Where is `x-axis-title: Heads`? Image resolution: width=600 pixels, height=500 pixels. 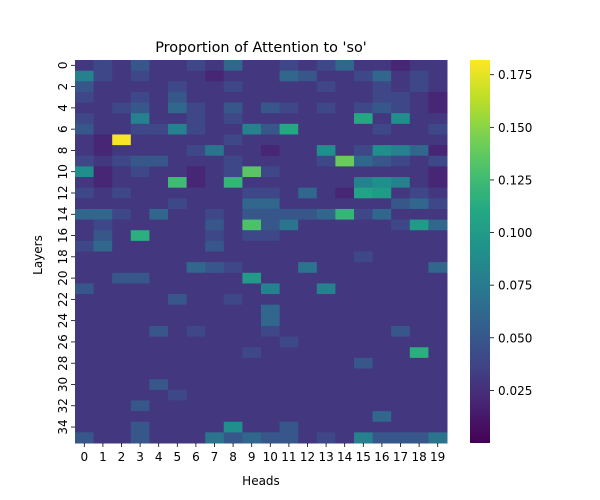
x-axis-title: Heads is located at coordinates (261, 481).